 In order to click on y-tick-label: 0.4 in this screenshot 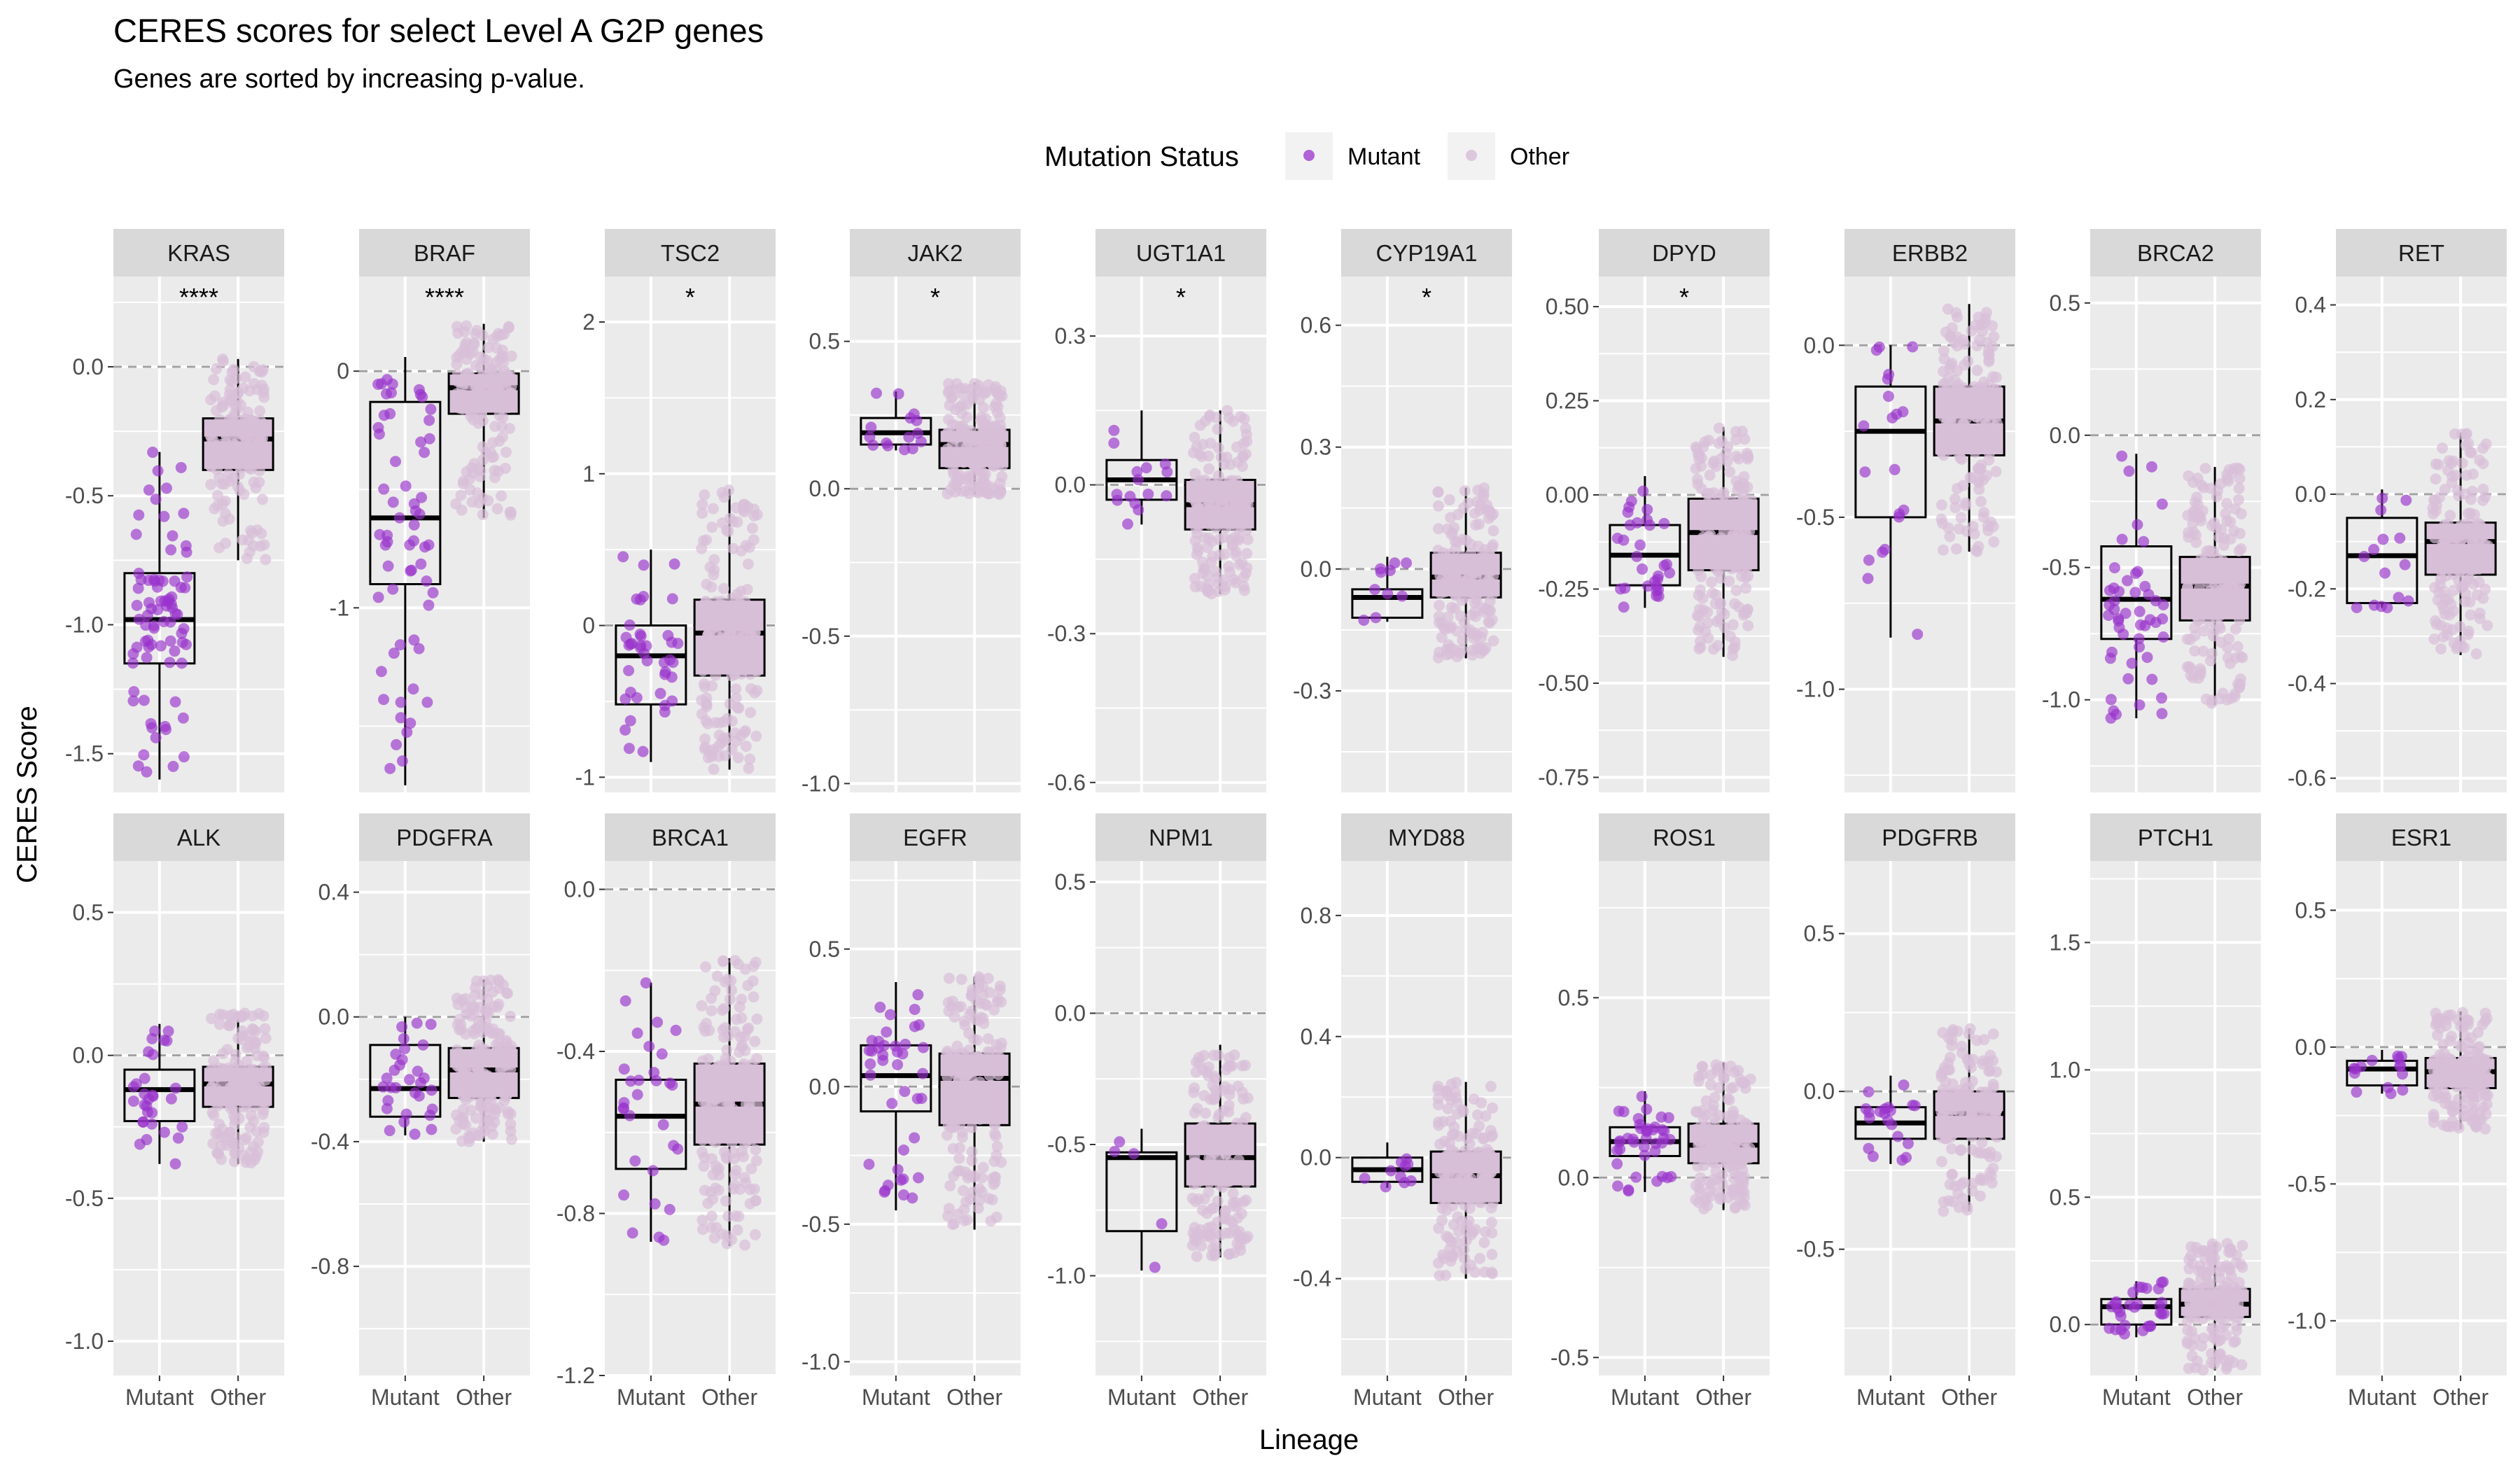, I will do `click(333, 892)`.